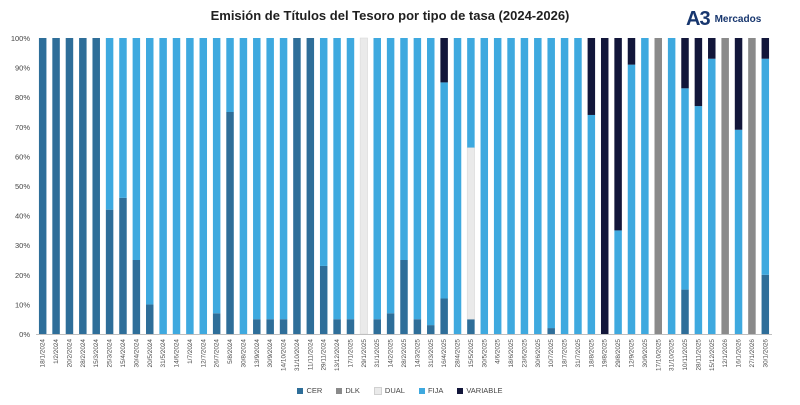 This screenshot has height=405, width=800. I want to click on legend-item-dual: DUAL, so click(389, 390).